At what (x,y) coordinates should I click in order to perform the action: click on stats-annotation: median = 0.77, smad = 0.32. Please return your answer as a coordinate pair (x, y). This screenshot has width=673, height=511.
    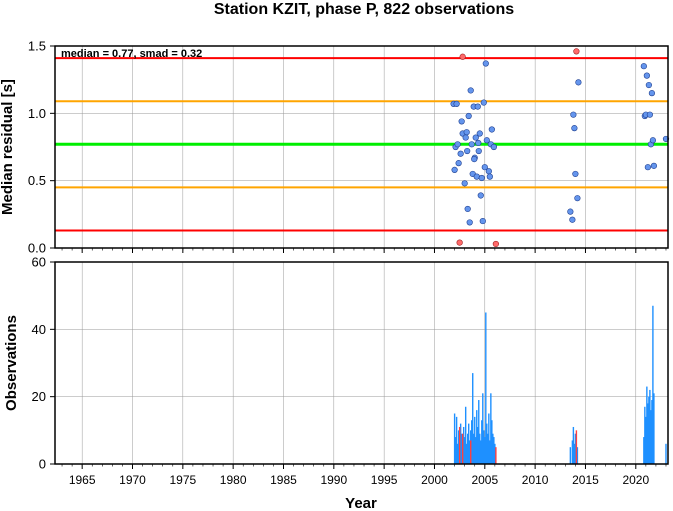
    Looking at the image, I should click on (131, 54).